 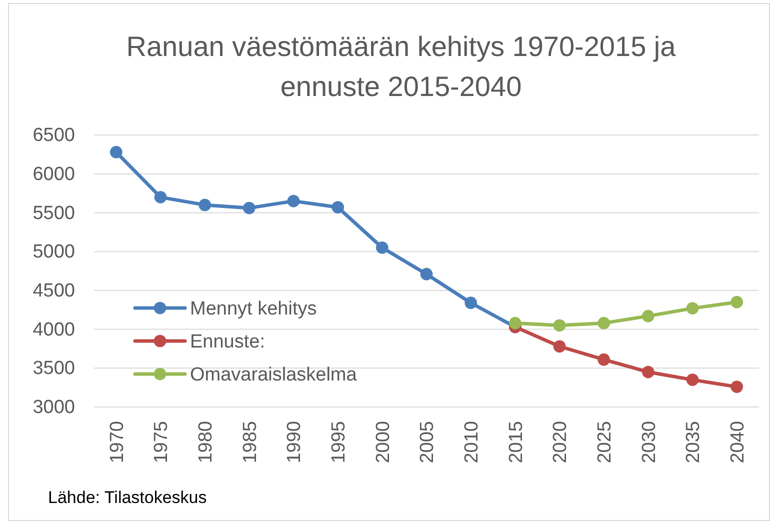 What do you see at coordinates (339, 442) in the screenshot?
I see `x-tick-label: 1995` at bounding box center [339, 442].